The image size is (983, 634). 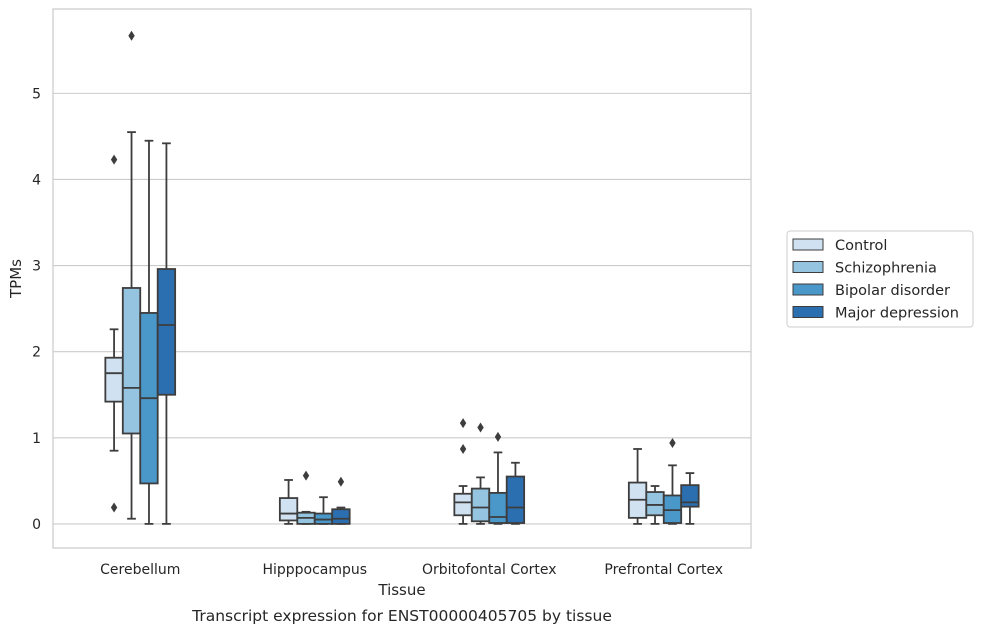 I want to click on y-tick-label: 2, so click(x=36, y=353).